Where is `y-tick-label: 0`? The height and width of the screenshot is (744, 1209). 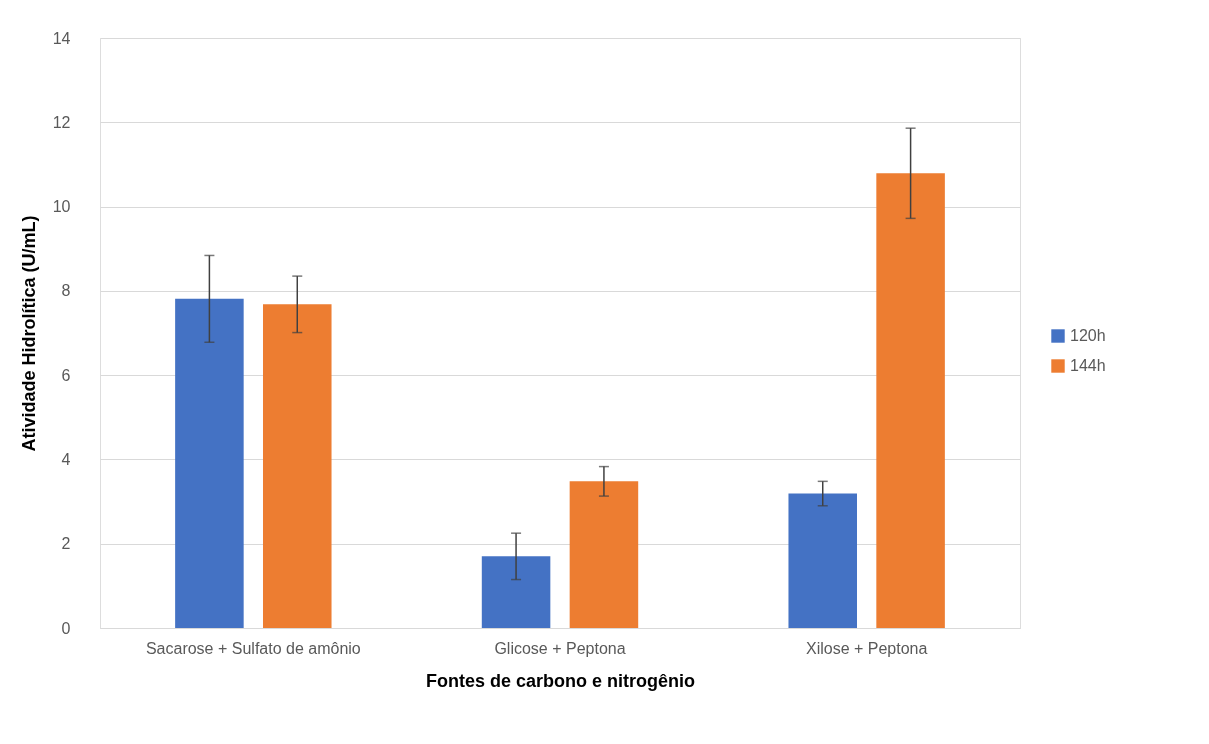 y-tick-label: 0 is located at coordinates (66, 628).